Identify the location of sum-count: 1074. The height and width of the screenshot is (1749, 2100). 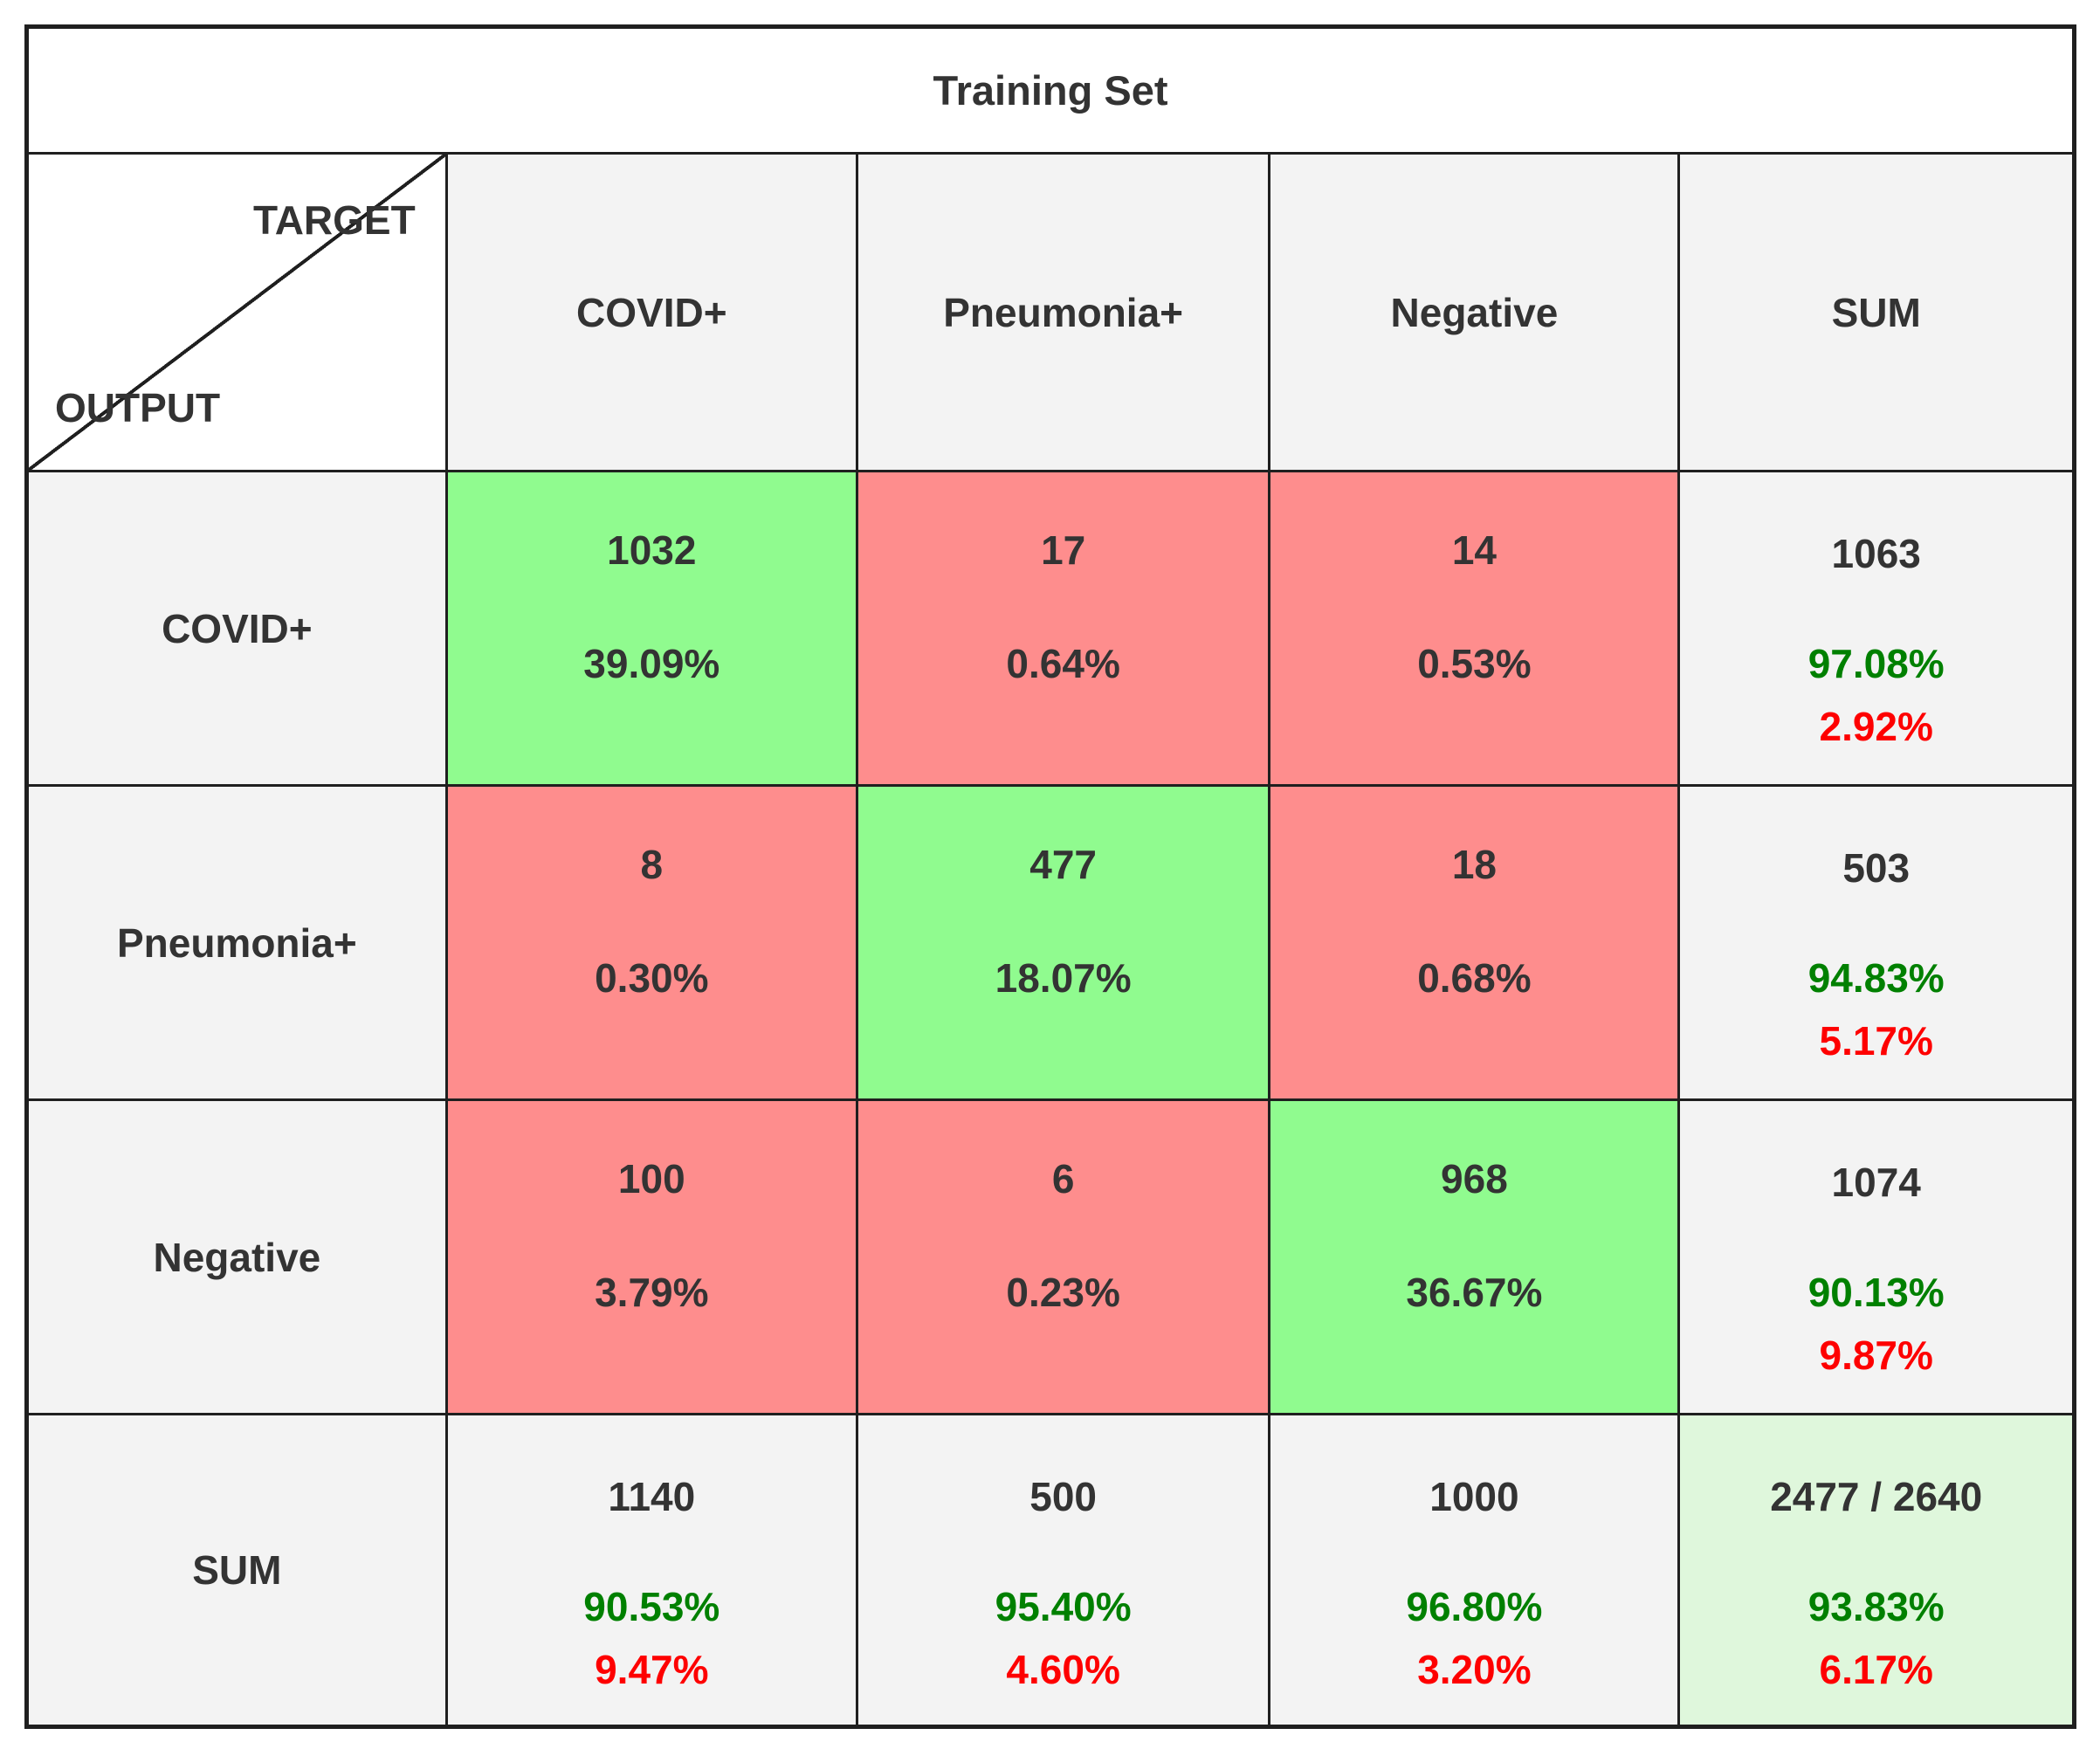
(1876, 1183).